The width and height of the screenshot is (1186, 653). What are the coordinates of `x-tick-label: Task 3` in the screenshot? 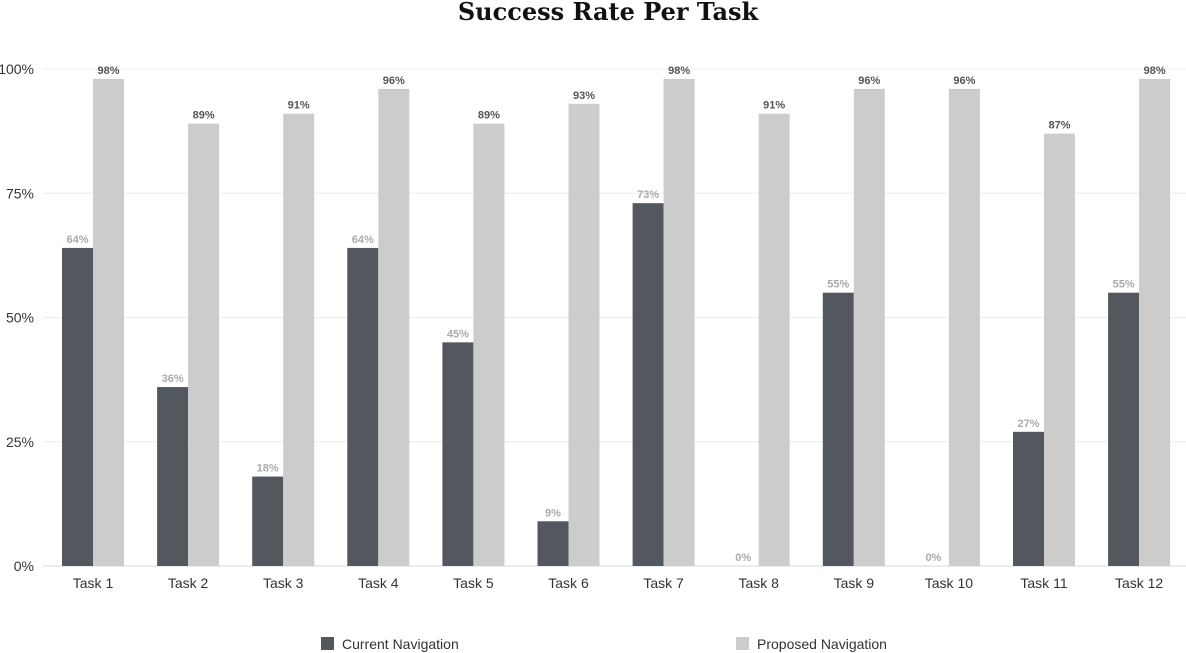 It's located at (283, 583).